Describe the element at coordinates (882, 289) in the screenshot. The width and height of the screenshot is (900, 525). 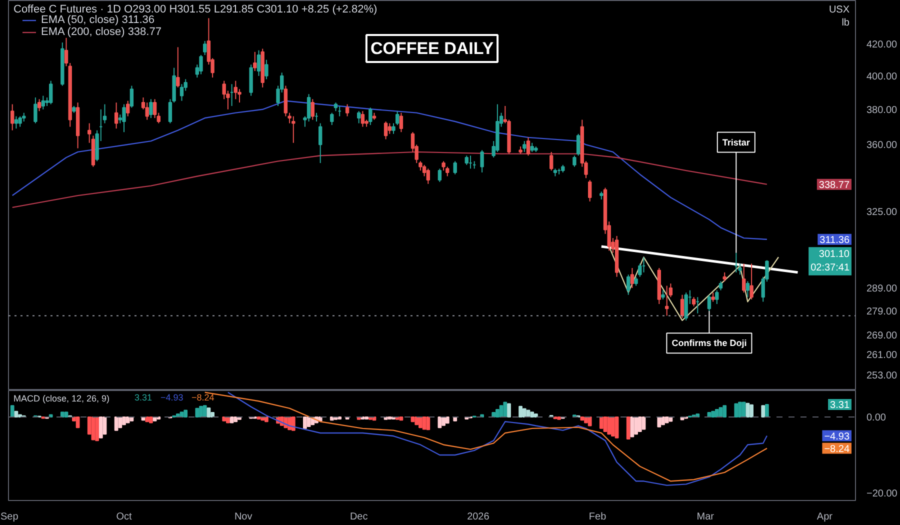
I see `y-tick-label: 289.00` at that location.